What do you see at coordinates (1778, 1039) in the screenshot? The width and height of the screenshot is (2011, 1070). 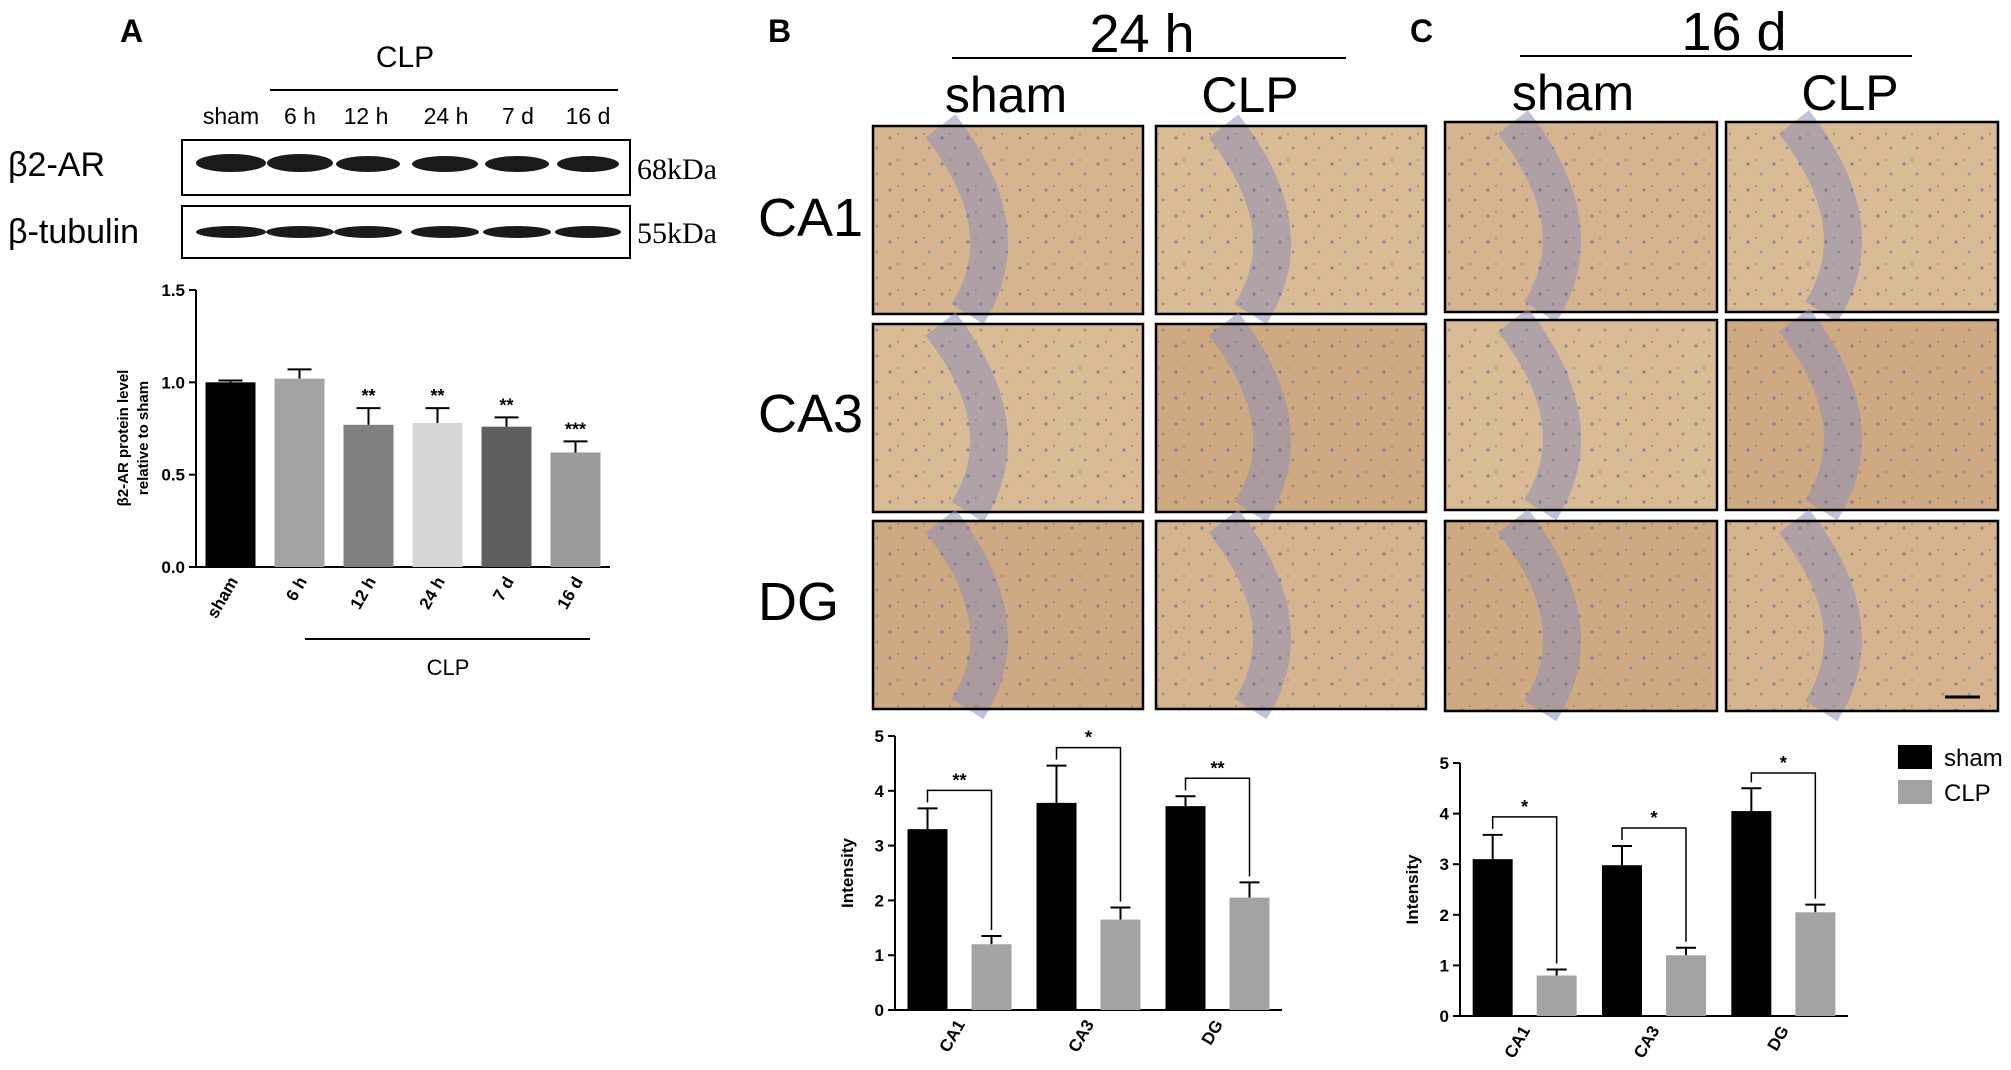 I see `chart-c-x-tick-label: DG` at bounding box center [1778, 1039].